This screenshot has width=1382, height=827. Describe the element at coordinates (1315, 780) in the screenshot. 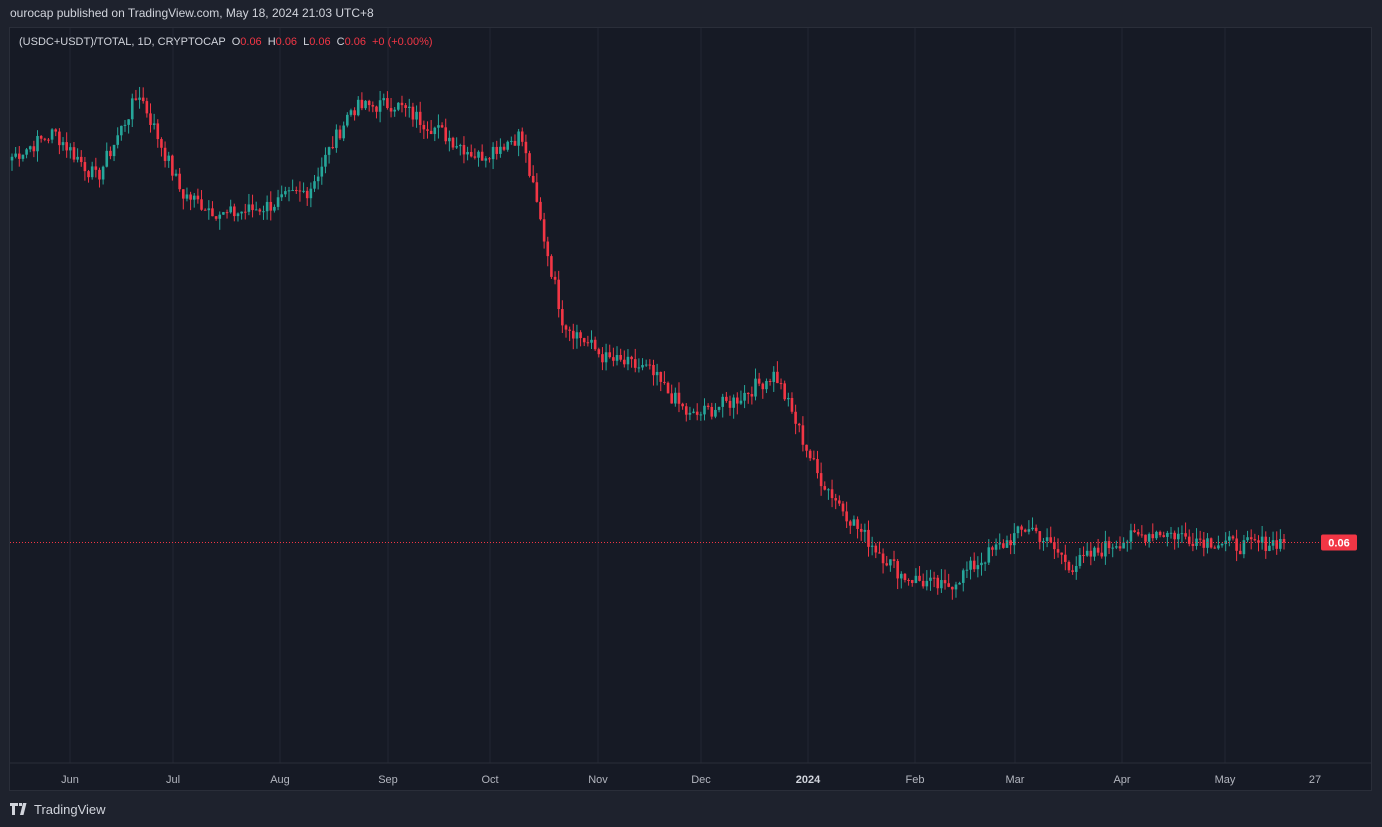

I see `x-tick-label: 27` at that location.